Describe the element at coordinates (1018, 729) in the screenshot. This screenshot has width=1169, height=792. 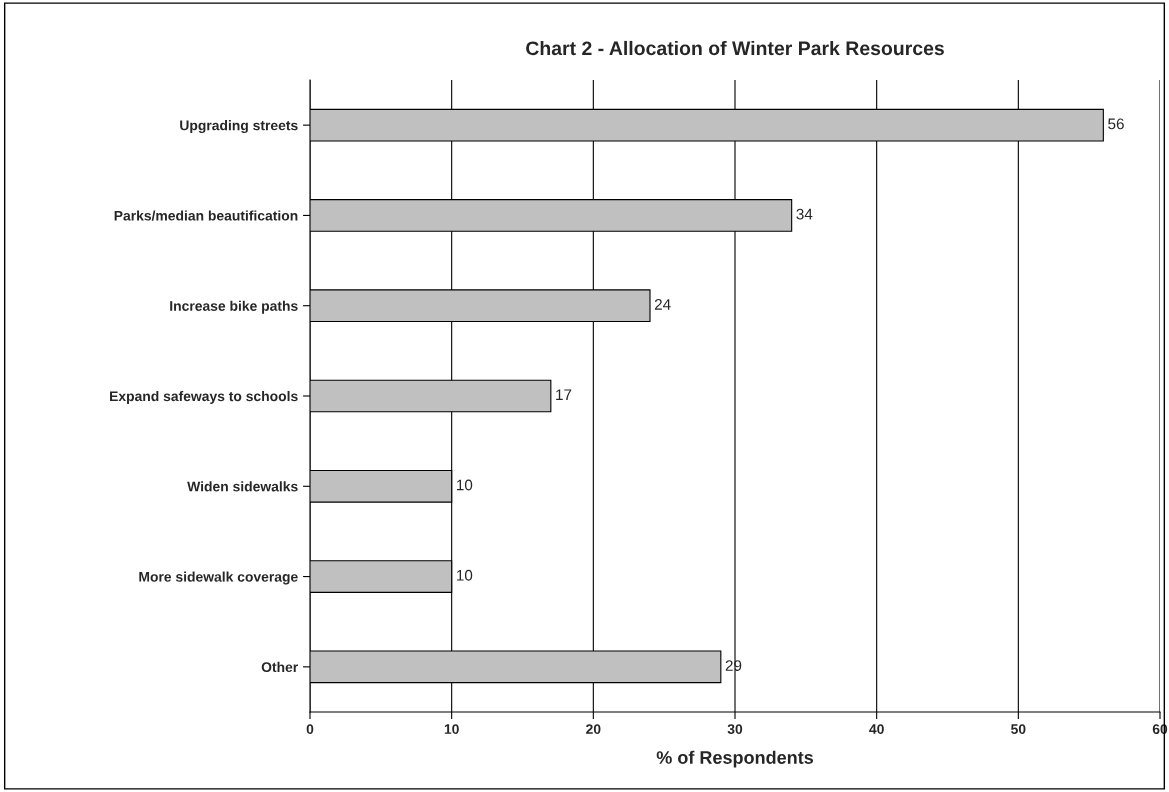
I see `x-tick-label: 50` at that location.